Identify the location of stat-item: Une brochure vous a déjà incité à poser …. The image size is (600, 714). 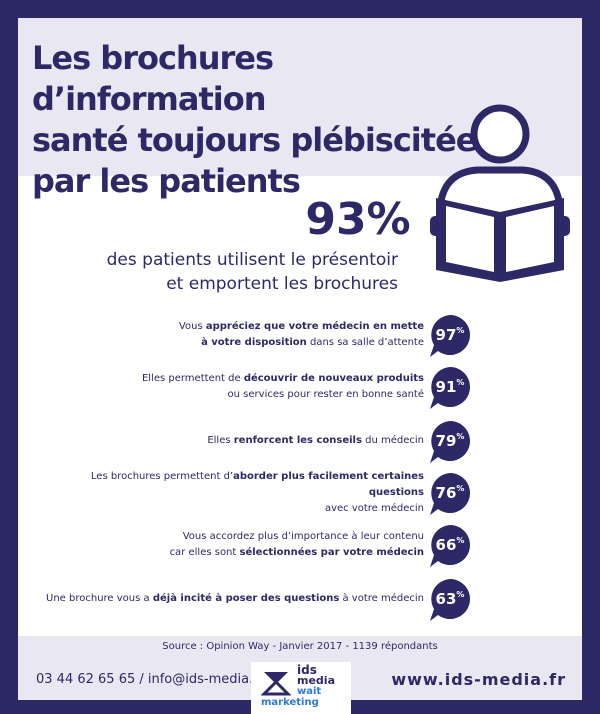
(303, 599).